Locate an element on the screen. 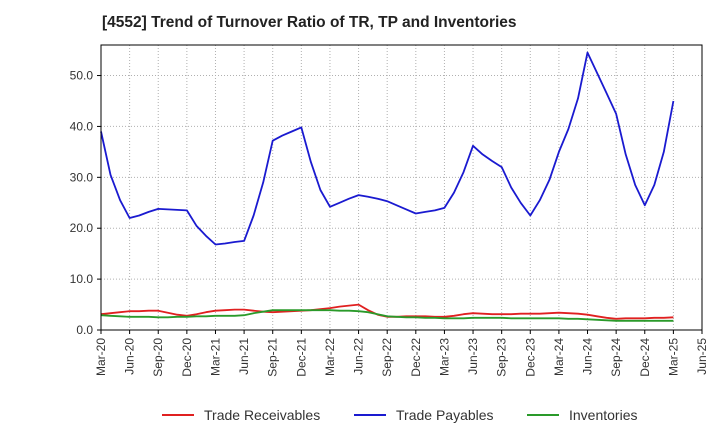 The image size is (720, 440). x-tick-label: Sep-20 is located at coordinates (158, 357).